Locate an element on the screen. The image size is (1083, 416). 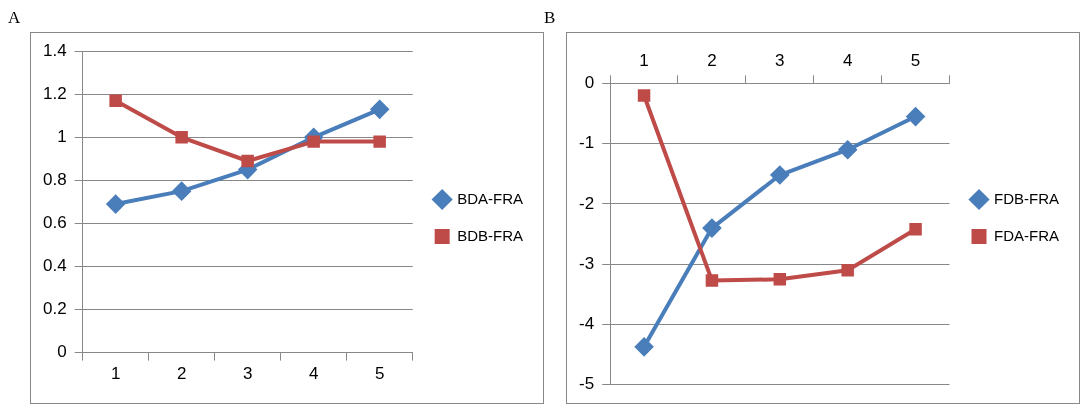
y-tick-label: 1.2 is located at coordinates (54, 93).